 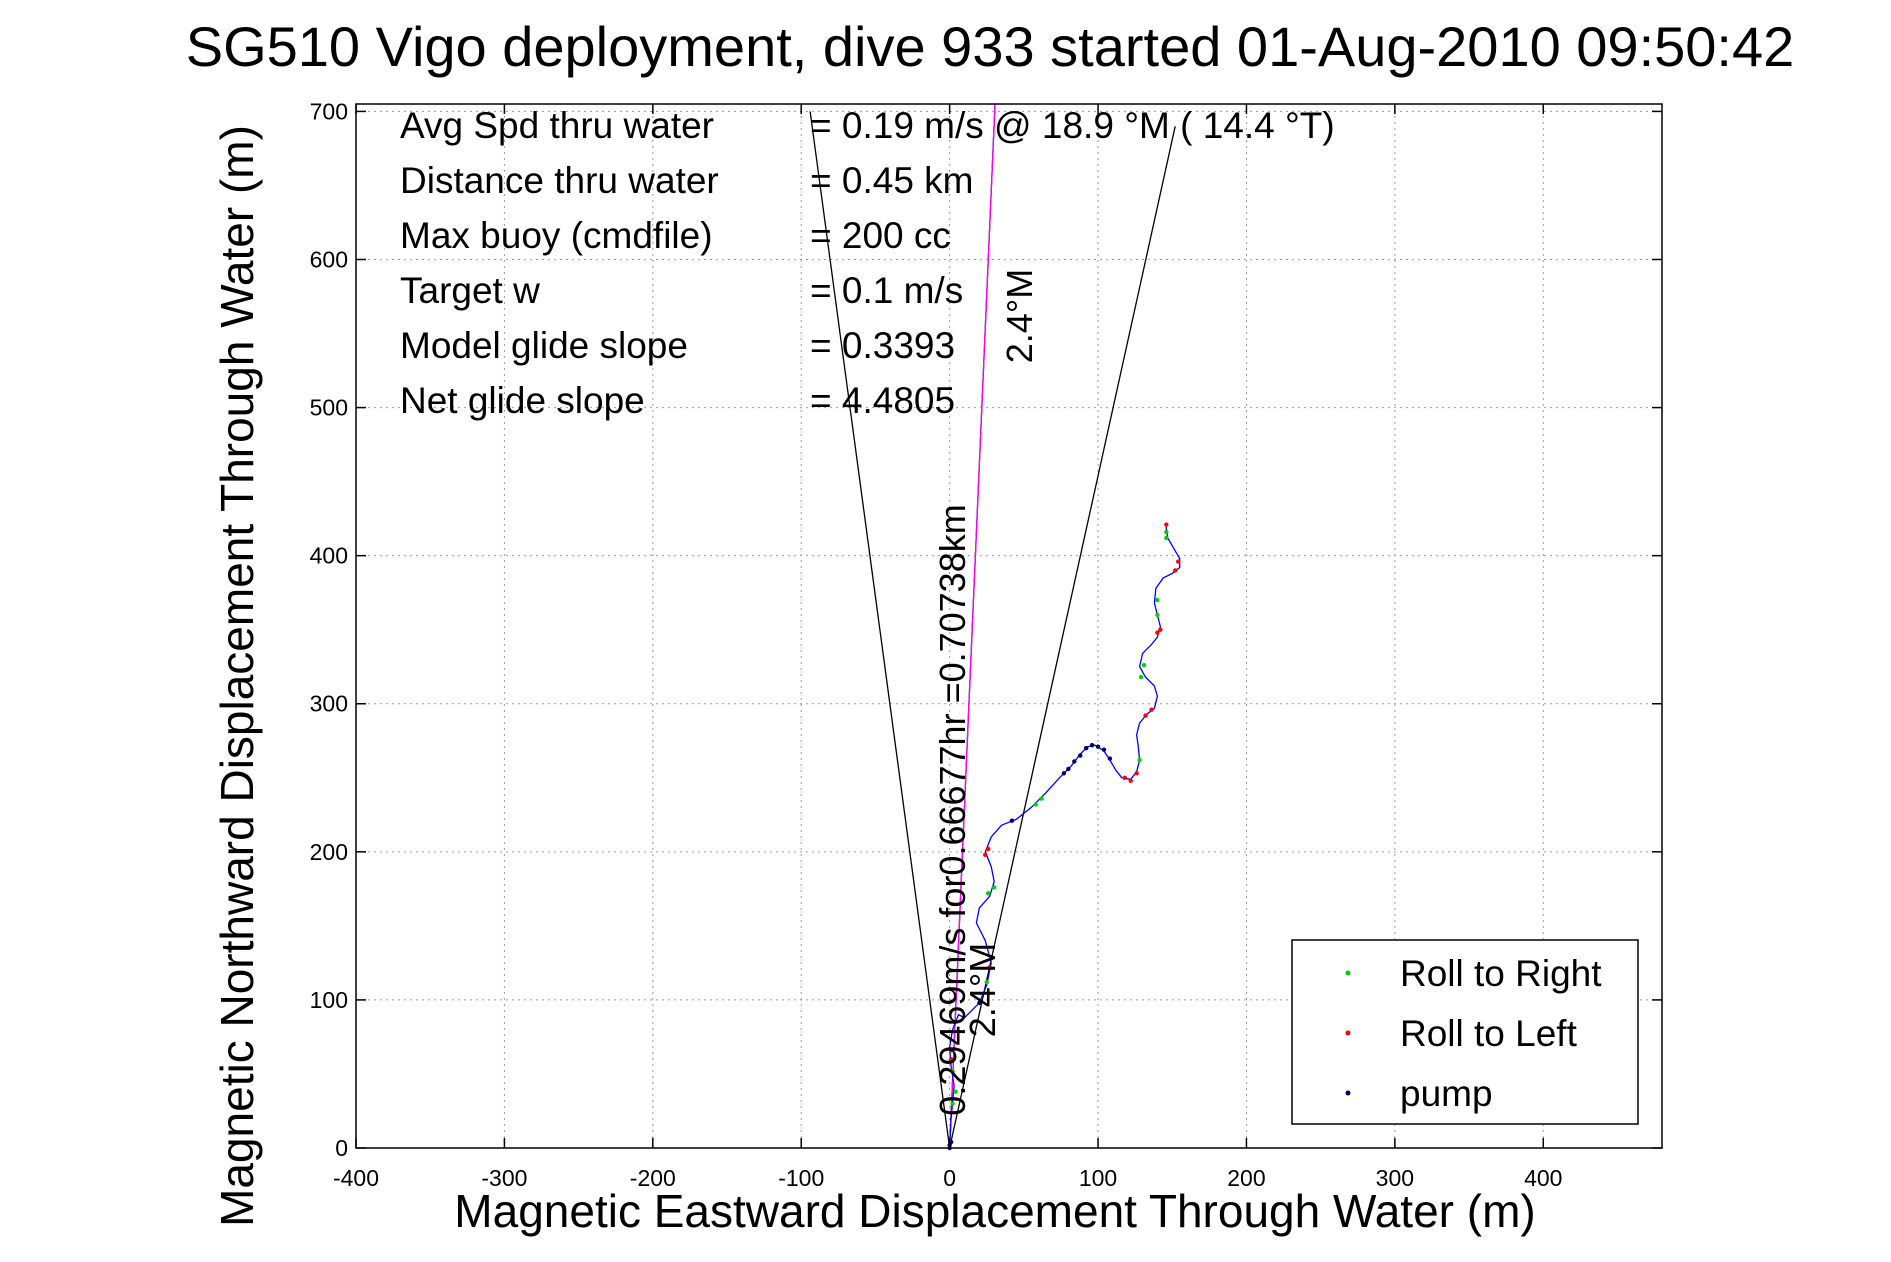 What do you see at coordinates (892, 180) in the screenshot?
I see `stat-value: = 0.45 km` at bounding box center [892, 180].